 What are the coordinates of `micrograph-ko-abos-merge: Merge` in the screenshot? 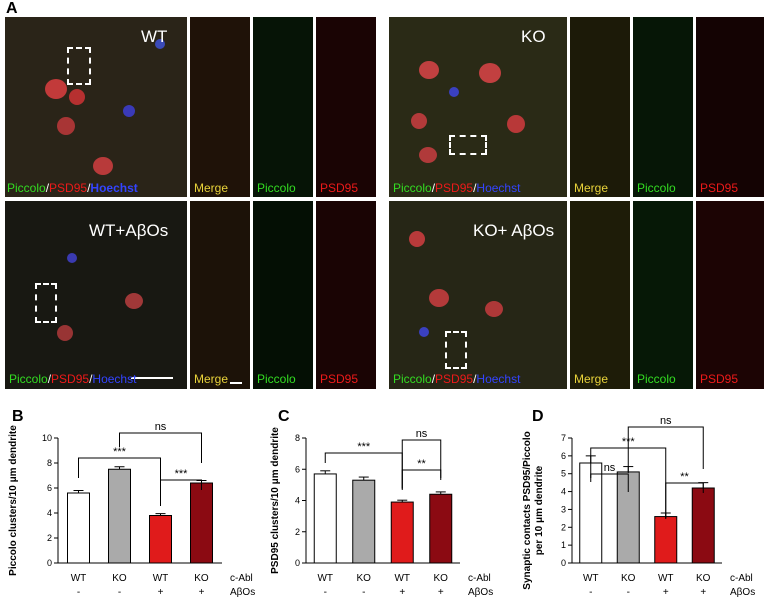 It's located at (600, 295).